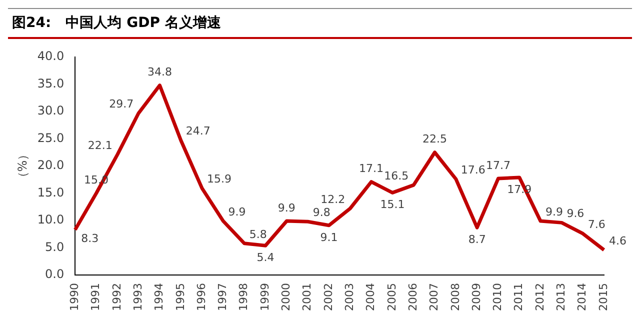 The width and height of the screenshot is (640, 325). Describe the element at coordinates (90, 239) in the screenshot. I see `data-label: 8.3` at that location.